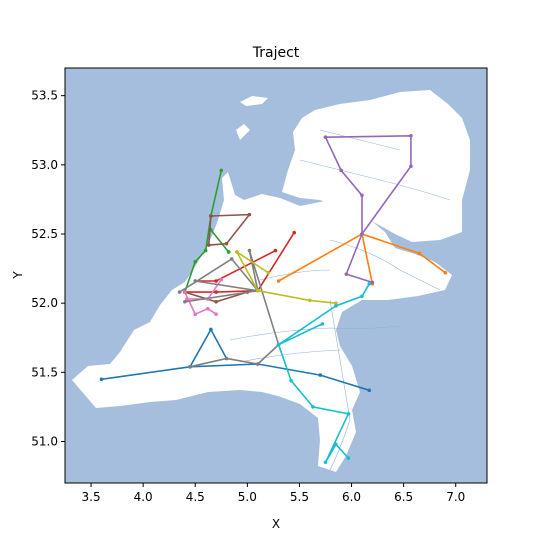 The height and width of the screenshot is (544, 540). I want to click on y-tick-label: 51.0, so click(44, 442).